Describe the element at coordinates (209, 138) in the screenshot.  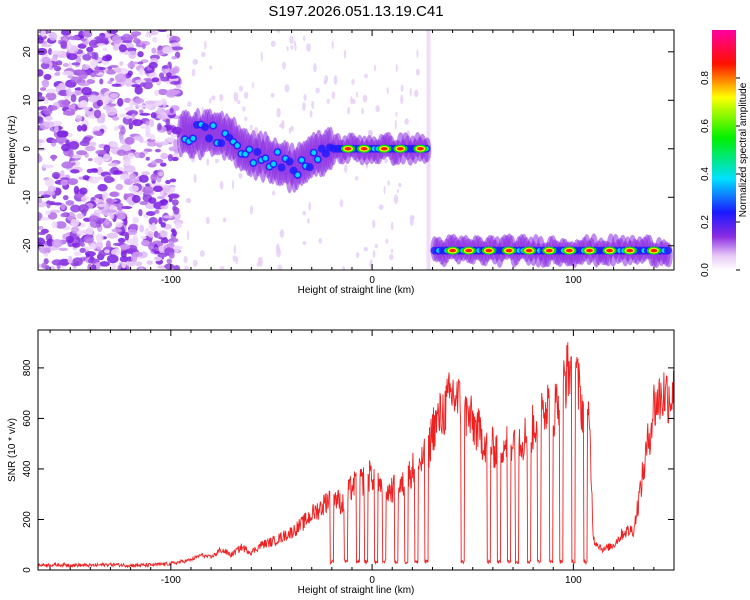
I see `ridge-core` at that location.